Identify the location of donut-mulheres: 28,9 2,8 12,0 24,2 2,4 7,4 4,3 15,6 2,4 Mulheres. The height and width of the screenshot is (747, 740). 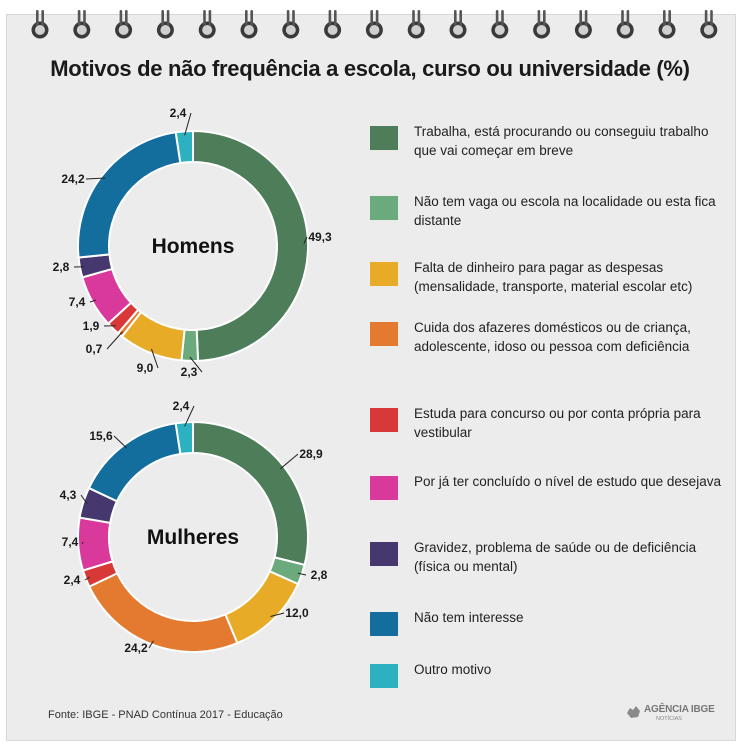
(194, 527).